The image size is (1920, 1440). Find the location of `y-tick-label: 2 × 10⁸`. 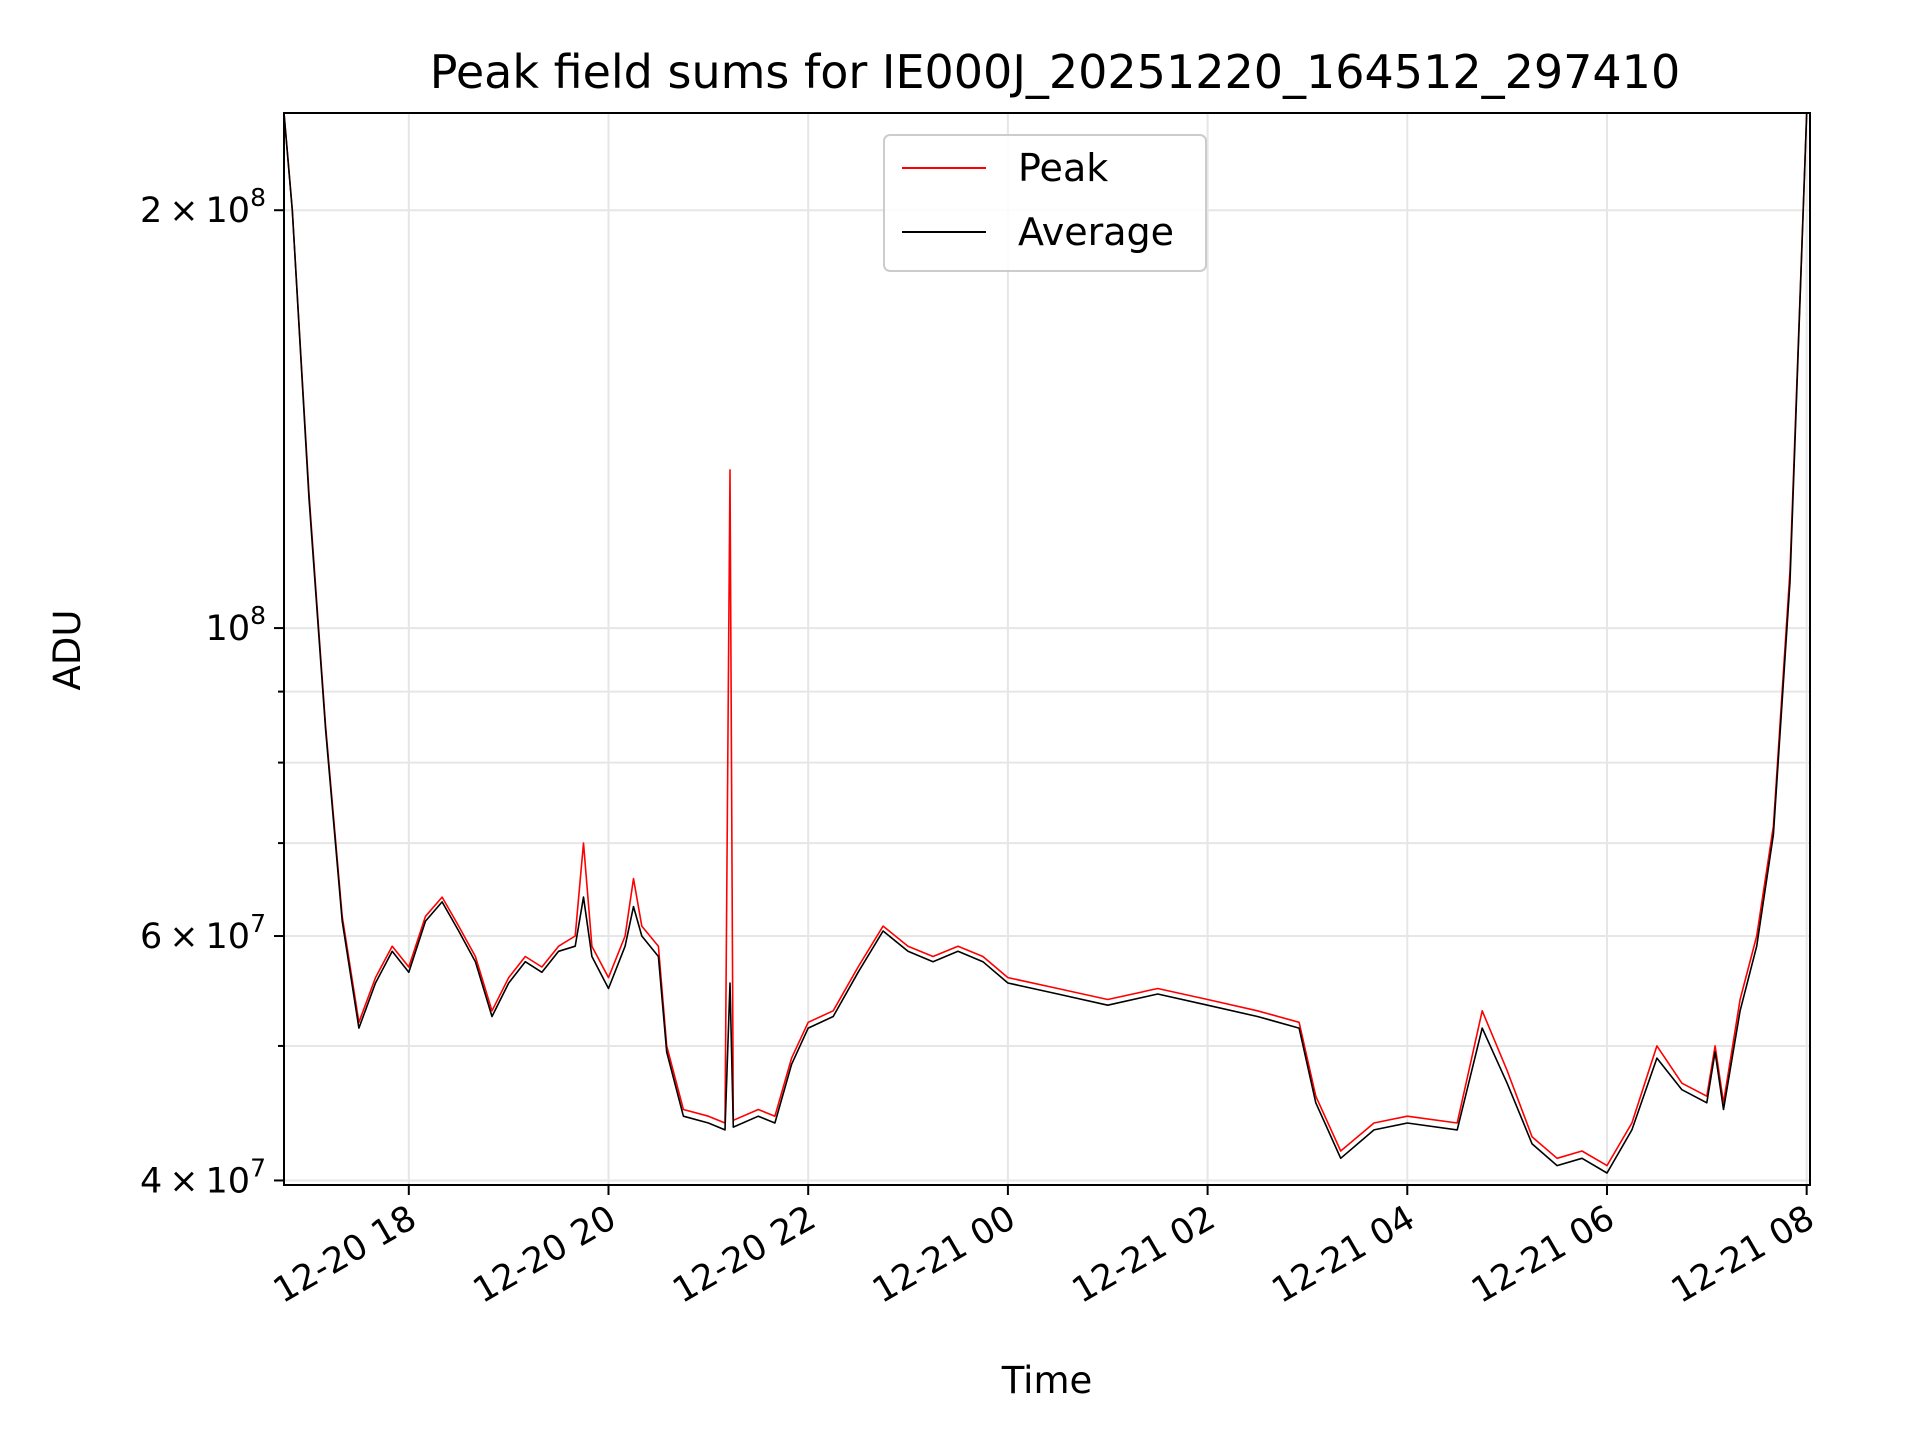

y-tick-label: 2 × 10⁸ is located at coordinates (203, 207).